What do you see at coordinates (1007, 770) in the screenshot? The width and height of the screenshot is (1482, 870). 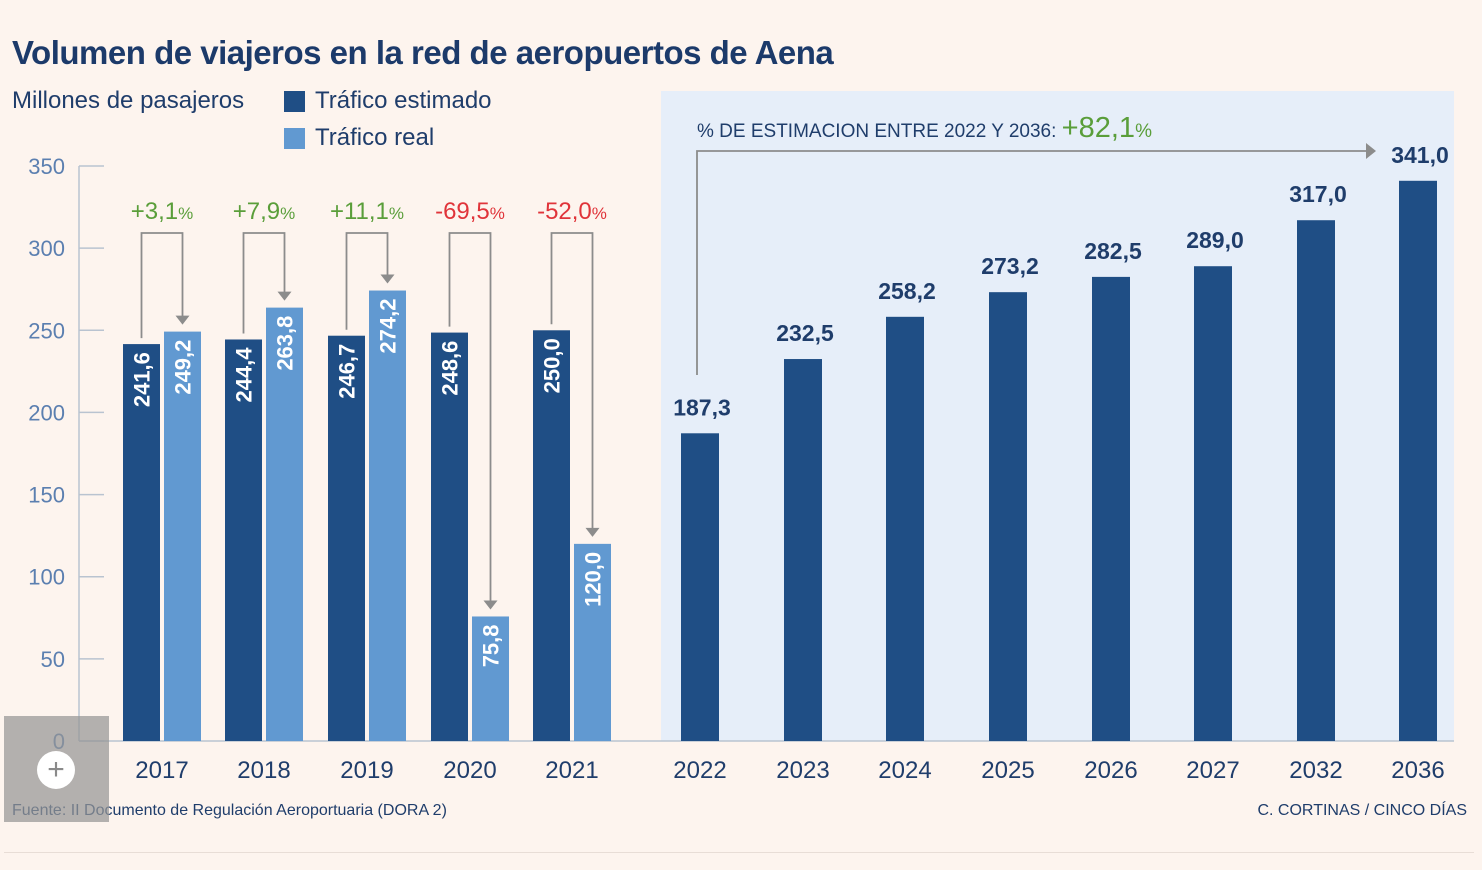 I see `x-tick-label: 2025` at bounding box center [1007, 770].